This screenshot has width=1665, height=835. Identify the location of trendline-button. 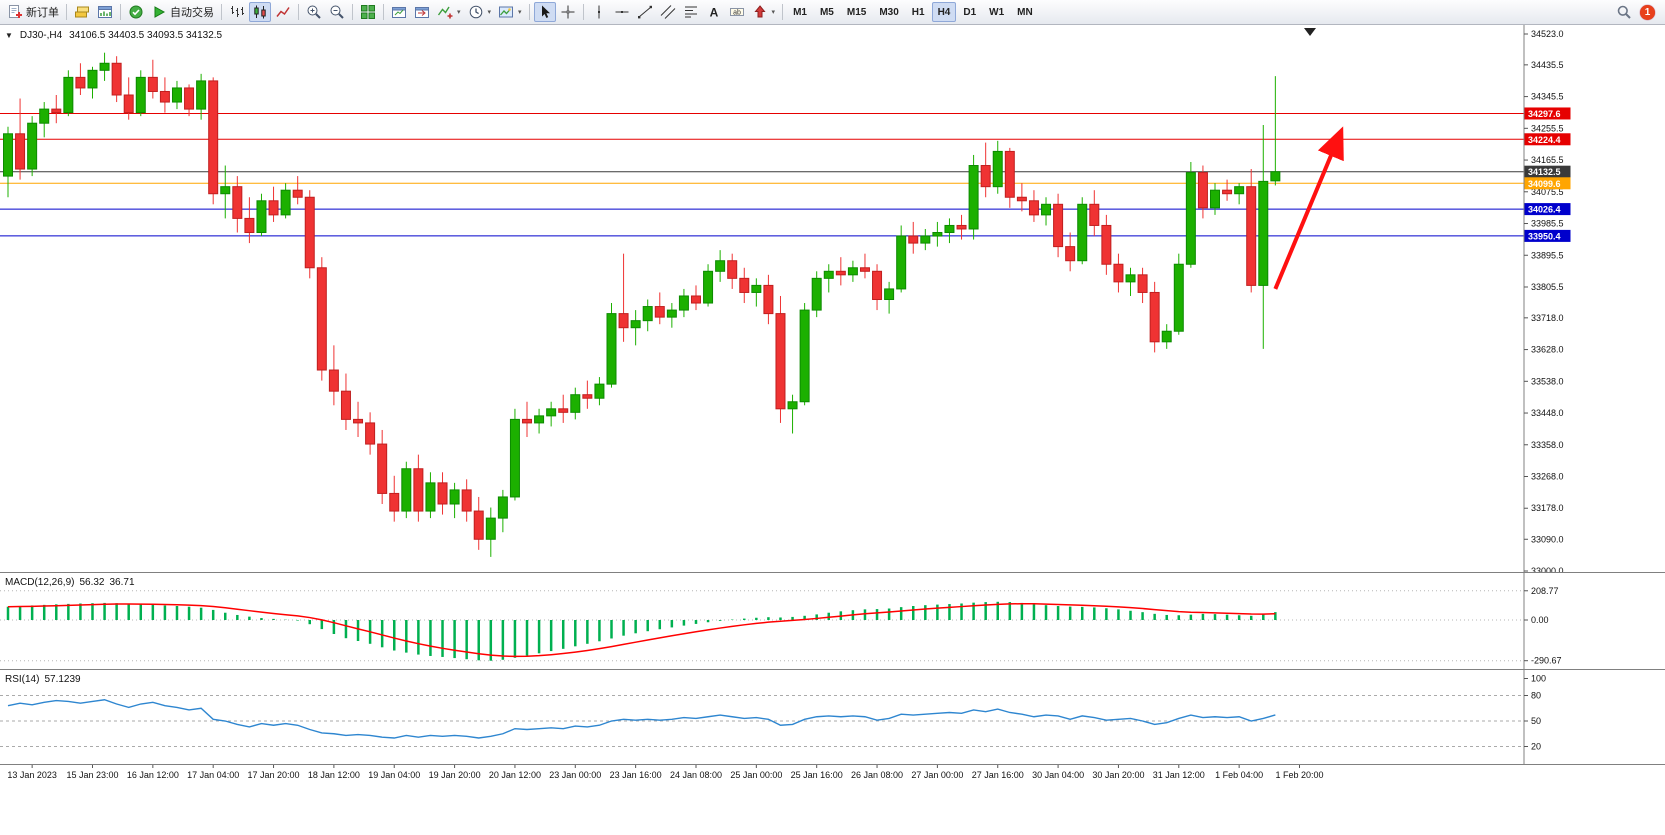
(645, 12).